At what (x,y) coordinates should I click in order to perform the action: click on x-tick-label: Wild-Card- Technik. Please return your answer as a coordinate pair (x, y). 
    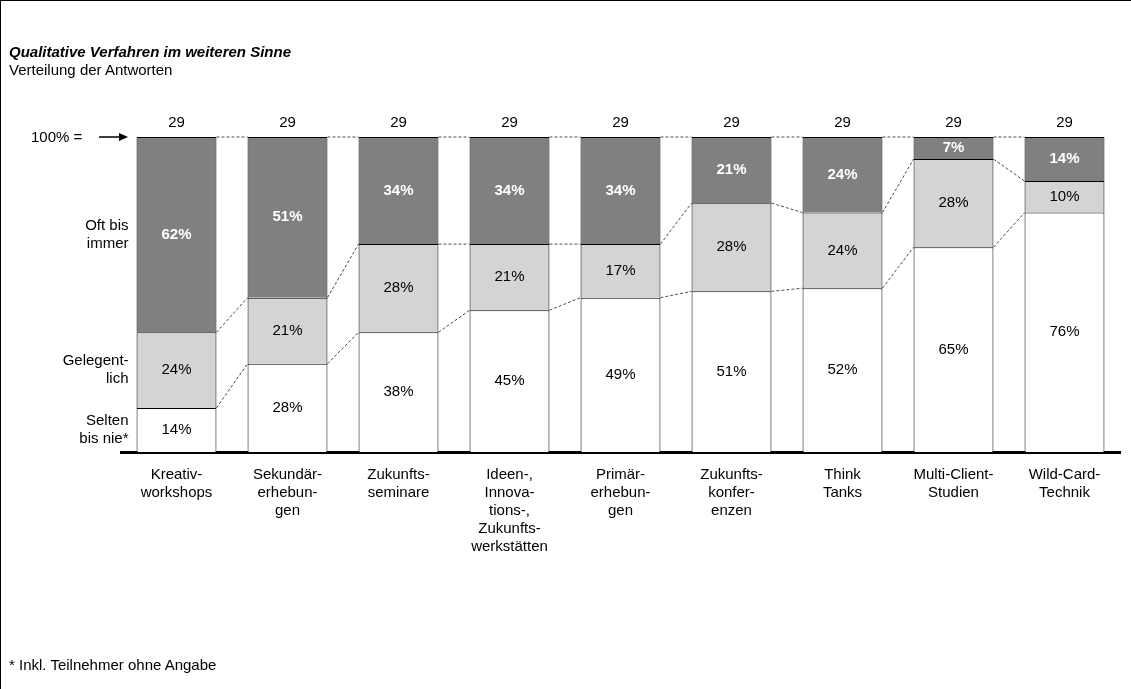
    Looking at the image, I should click on (1064, 483).